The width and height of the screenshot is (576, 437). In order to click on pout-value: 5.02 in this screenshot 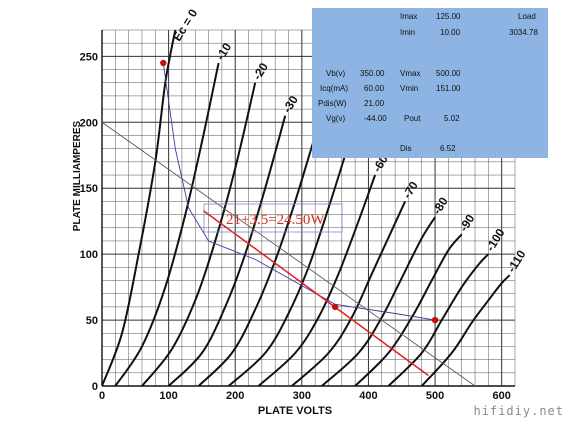, I will do `click(452, 118)`.